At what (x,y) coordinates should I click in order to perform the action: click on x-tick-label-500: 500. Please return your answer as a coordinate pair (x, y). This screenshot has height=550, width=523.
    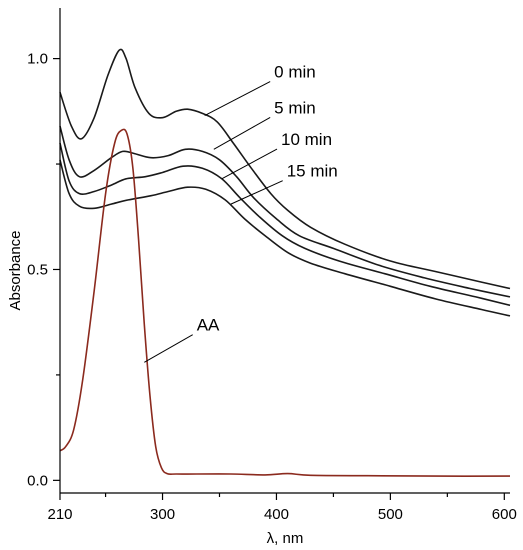
    Looking at the image, I should click on (390, 514).